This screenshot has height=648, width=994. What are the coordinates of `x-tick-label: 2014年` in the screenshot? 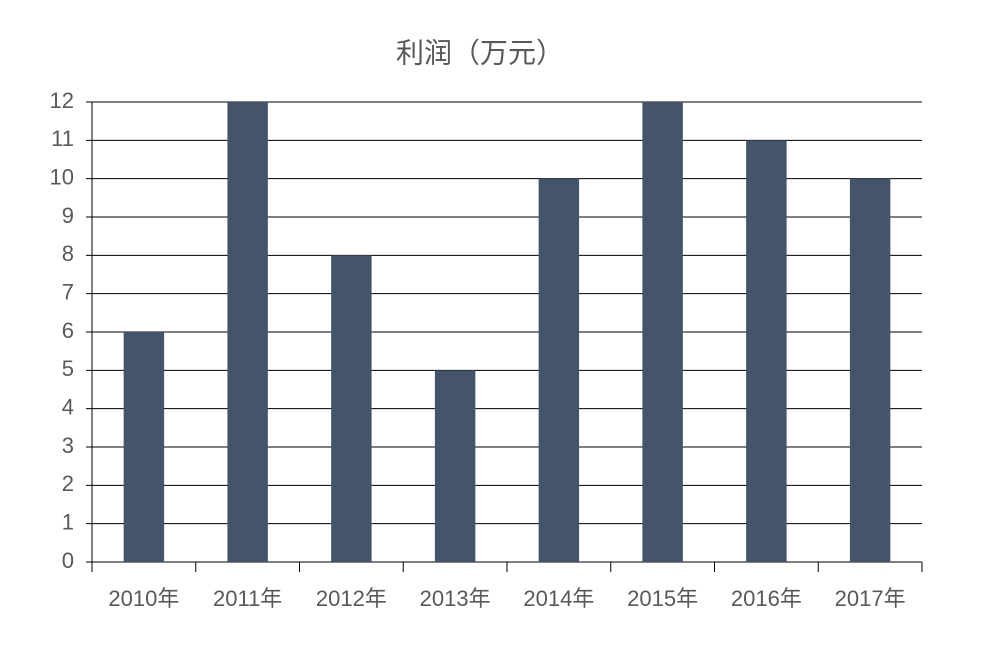 It's located at (558, 598).